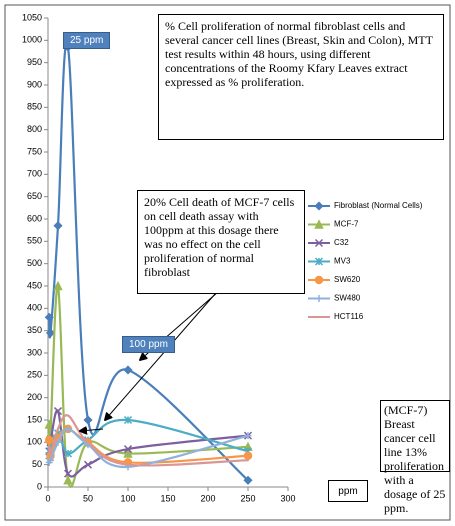  What do you see at coordinates (149, 361) in the screenshot?
I see `arrows` at bounding box center [149, 361].